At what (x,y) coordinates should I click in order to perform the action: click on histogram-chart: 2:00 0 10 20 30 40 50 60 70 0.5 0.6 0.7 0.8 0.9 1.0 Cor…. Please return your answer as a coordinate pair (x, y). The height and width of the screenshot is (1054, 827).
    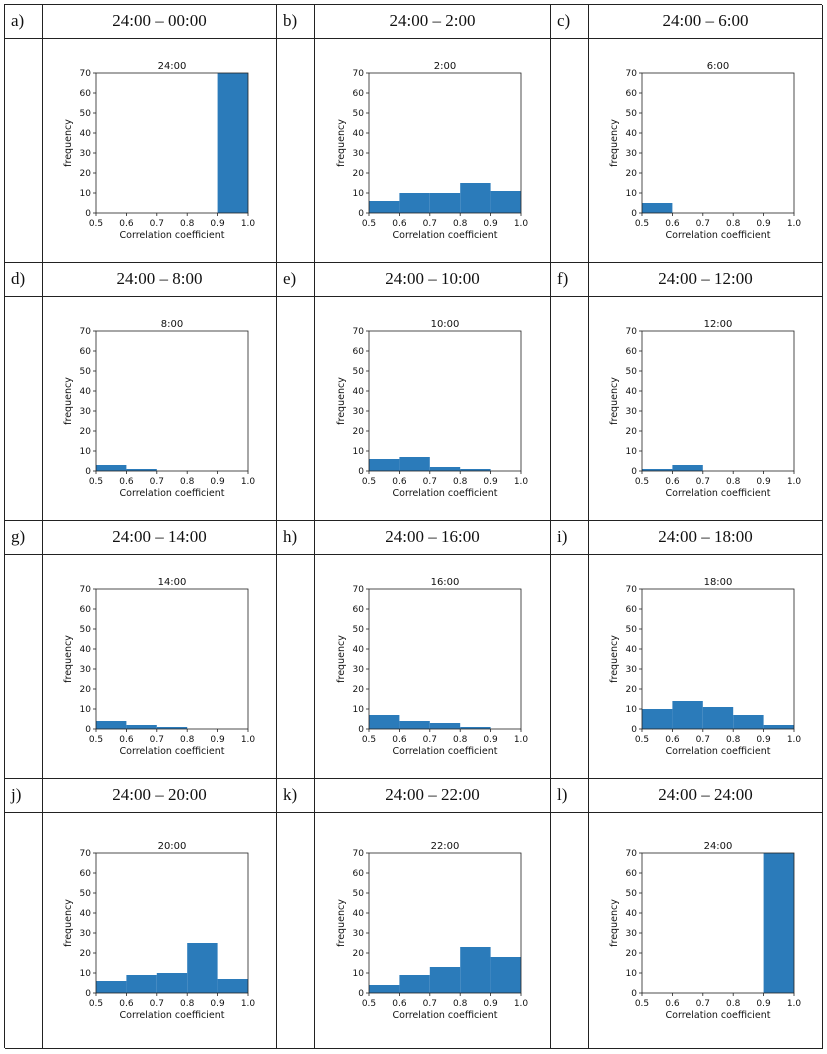
    Looking at the image, I should click on (432, 151).